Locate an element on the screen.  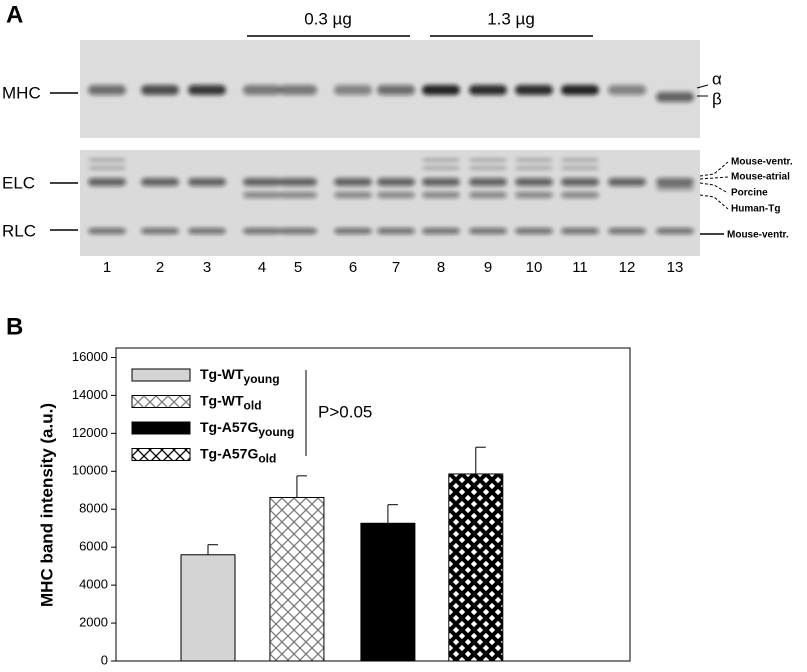
lane-label: 11 is located at coordinates (580, 267).